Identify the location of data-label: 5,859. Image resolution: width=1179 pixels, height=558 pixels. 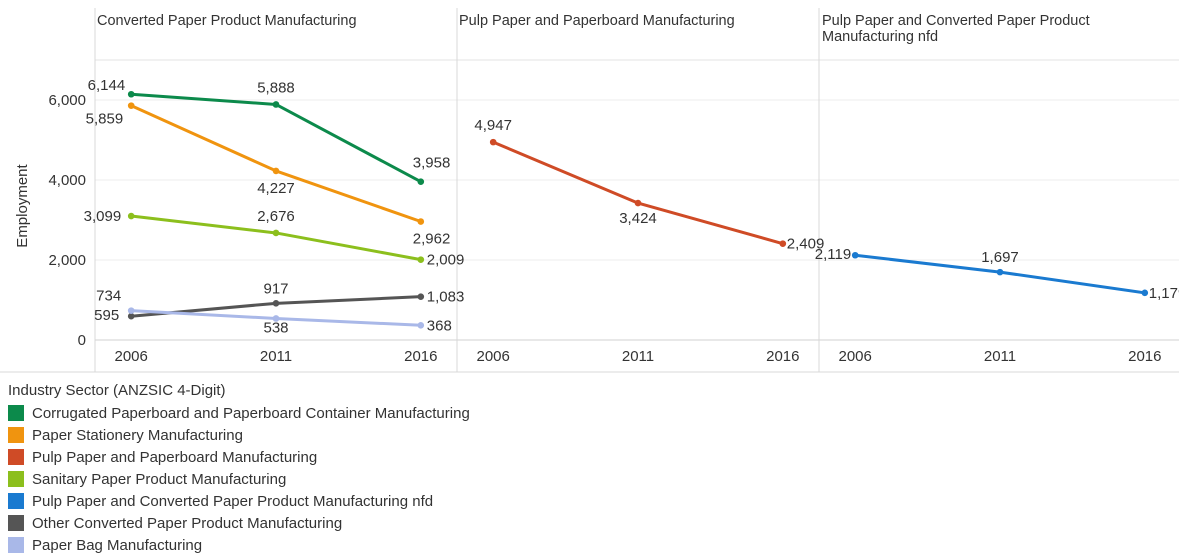
(105, 119).